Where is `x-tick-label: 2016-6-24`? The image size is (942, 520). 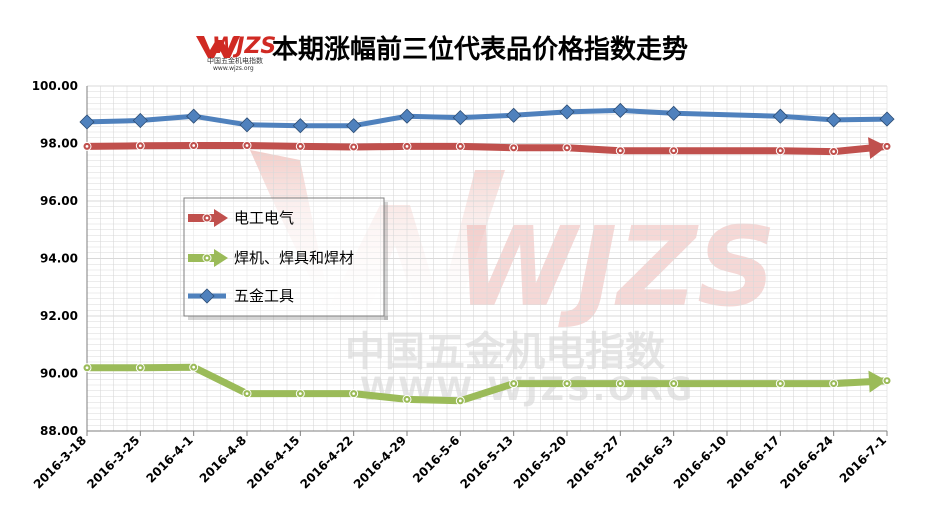
x-tick-label: 2016-6-24 is located at coordinates (807, 462).